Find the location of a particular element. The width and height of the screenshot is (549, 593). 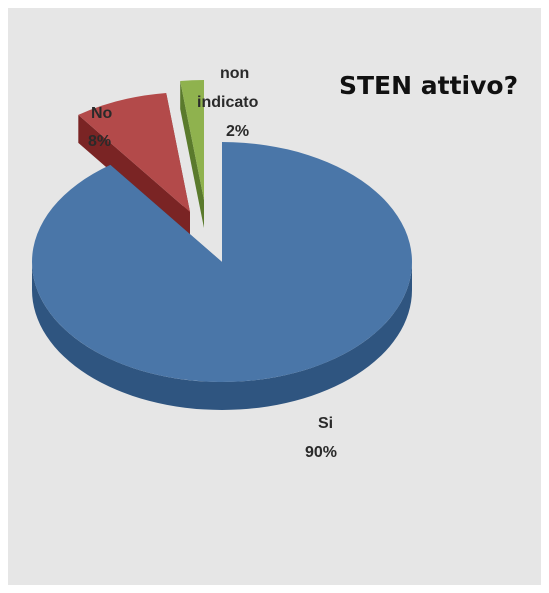

slice-no-wall-start is located at coordinates (134, 177).